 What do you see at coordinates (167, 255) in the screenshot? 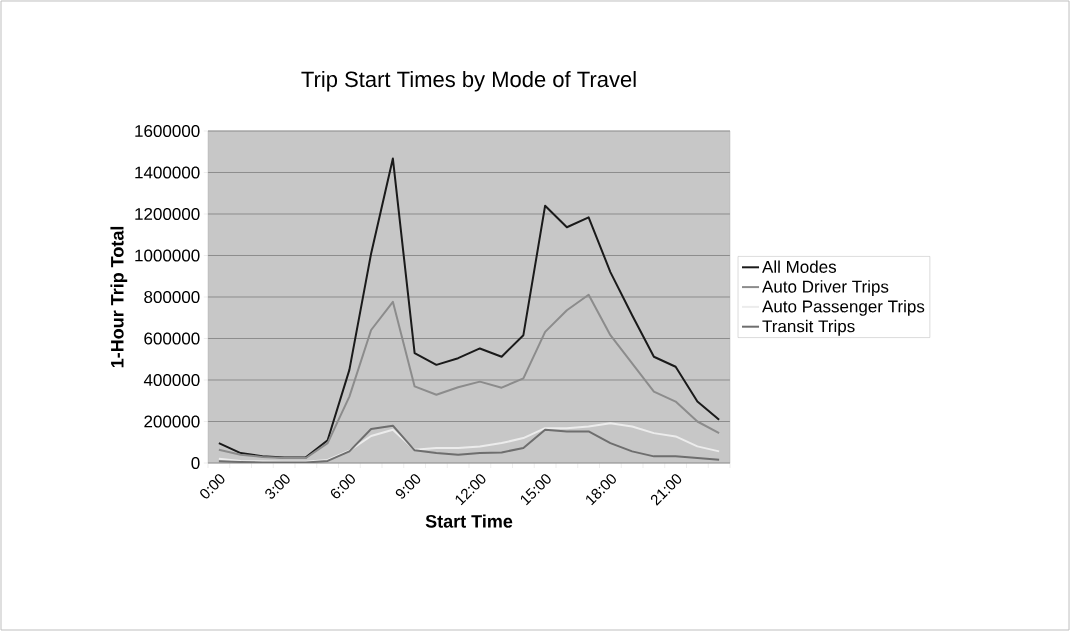
I see `y-tick-label: 1000000` at bounding box center [167, 255].